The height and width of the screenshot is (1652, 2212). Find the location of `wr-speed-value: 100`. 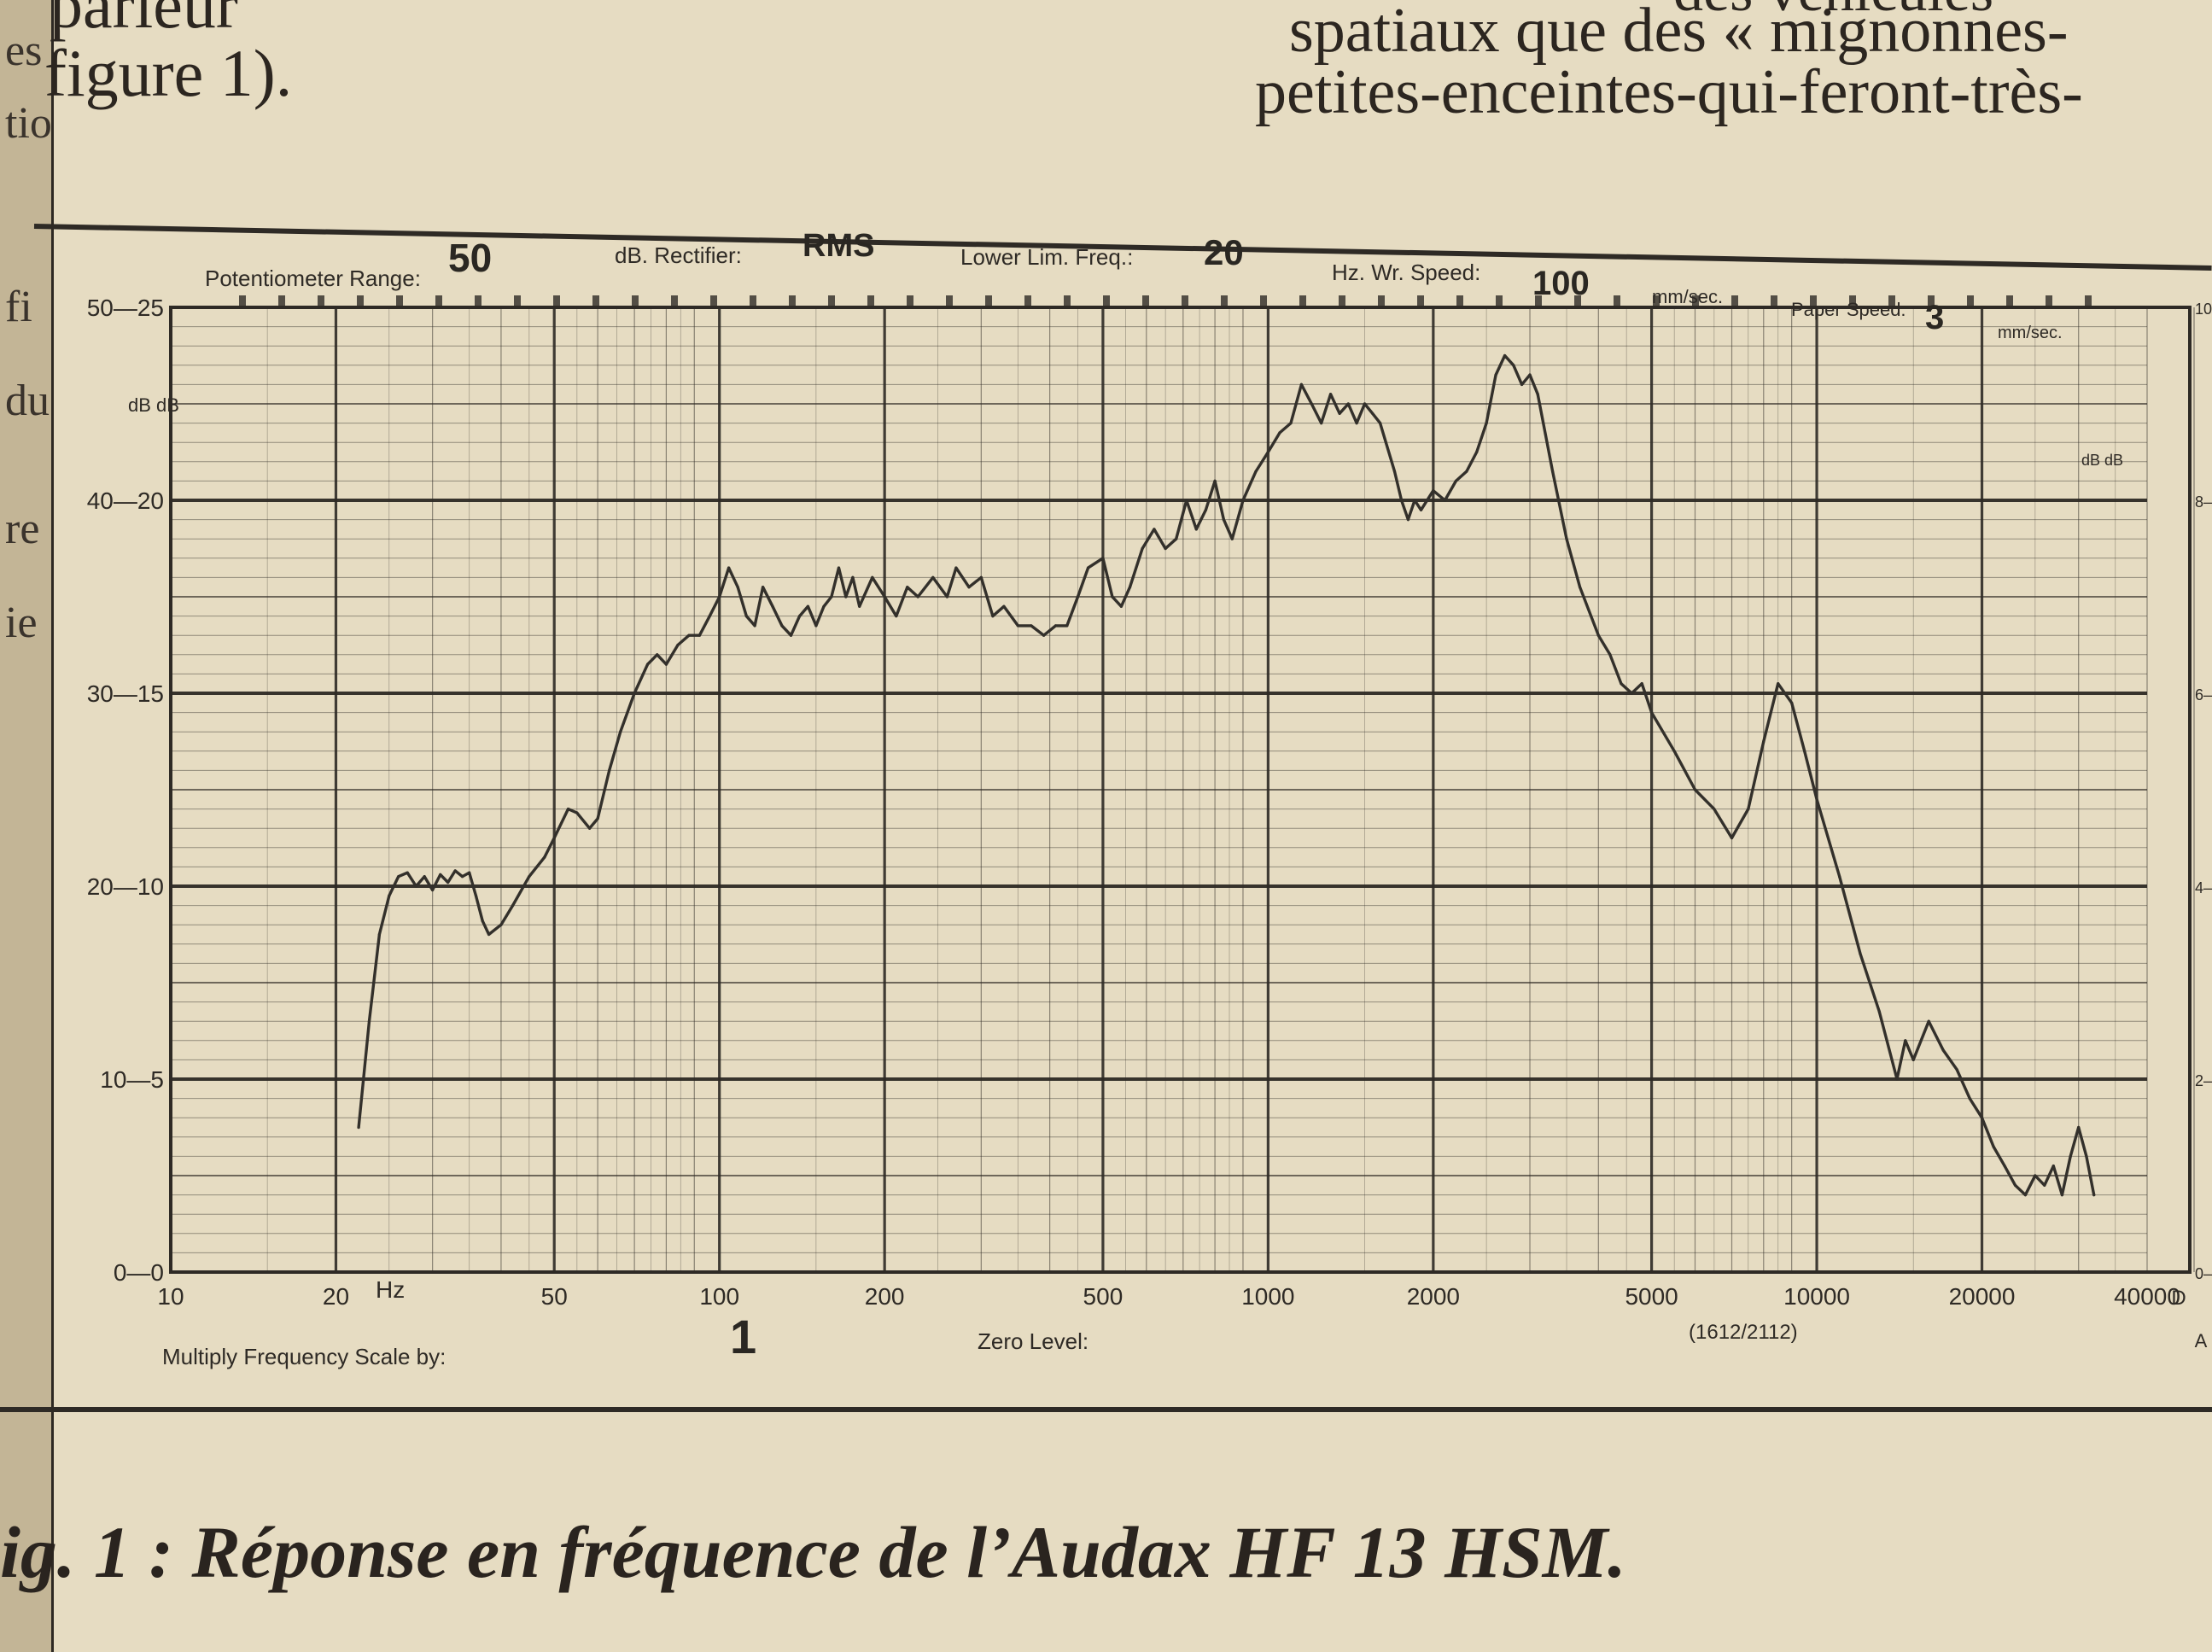

wr-speed-value: 100 is located at coordinates (1561, 283).